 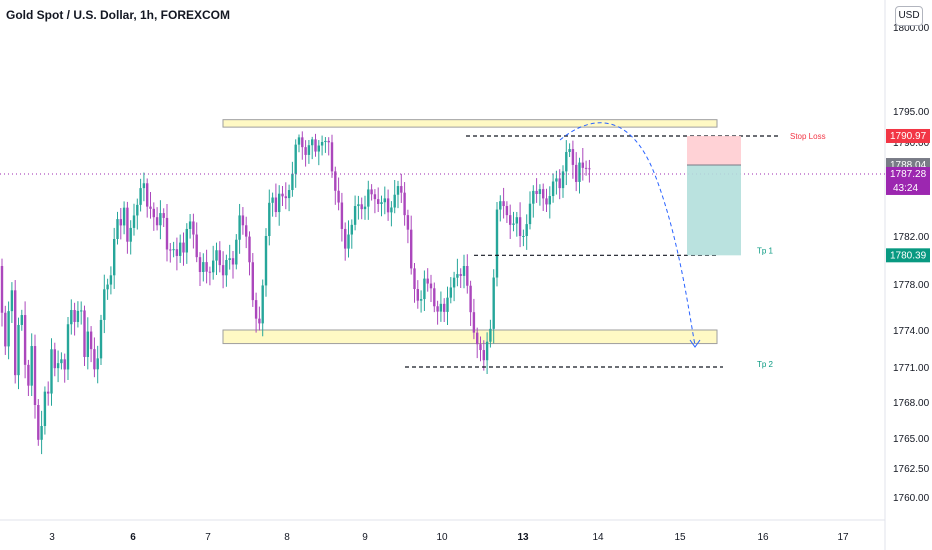 I want to click on stop-loss-price-tag, so click(x=908, y=135).